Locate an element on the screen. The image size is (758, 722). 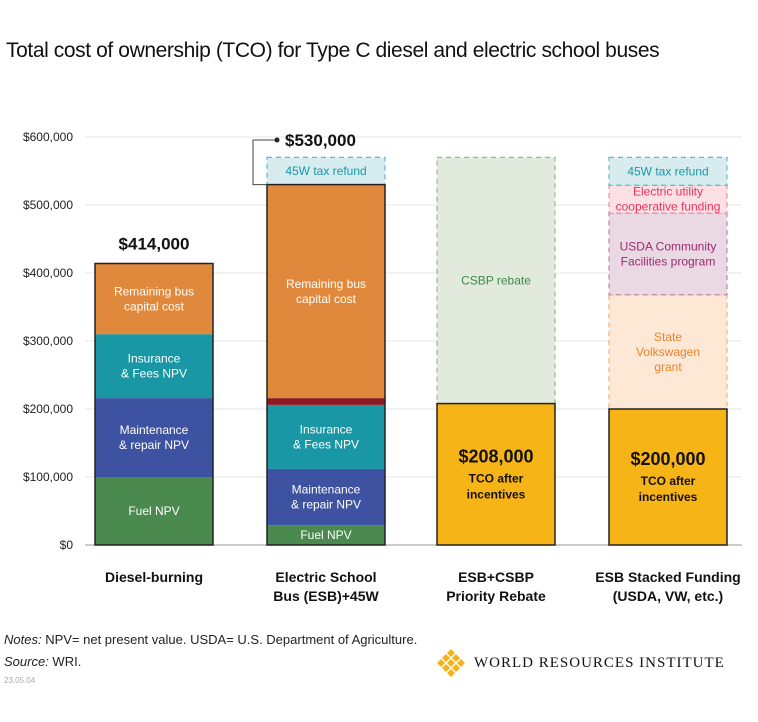
logo-text: WORLD RESOURCES INSTITUTE is located at coordinates (599, 662).